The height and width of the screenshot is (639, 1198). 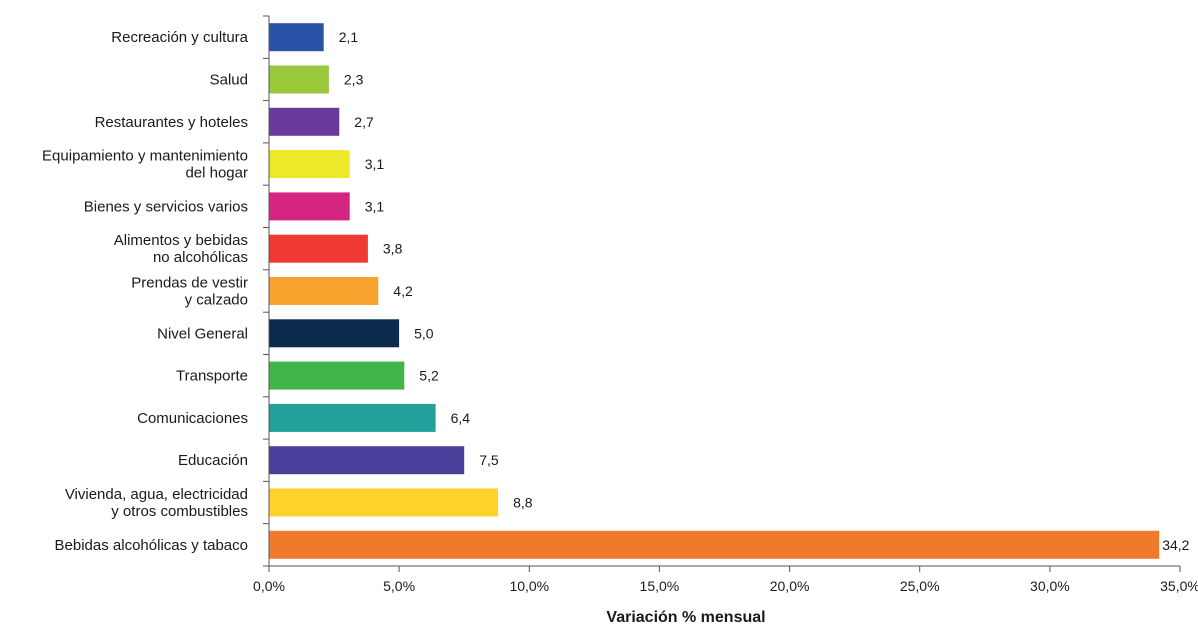 What do you see at coordinates (216, 173) in the screenshot?
I see `category-label-3-line-1: del hogar` at bounding box center [216, 173].